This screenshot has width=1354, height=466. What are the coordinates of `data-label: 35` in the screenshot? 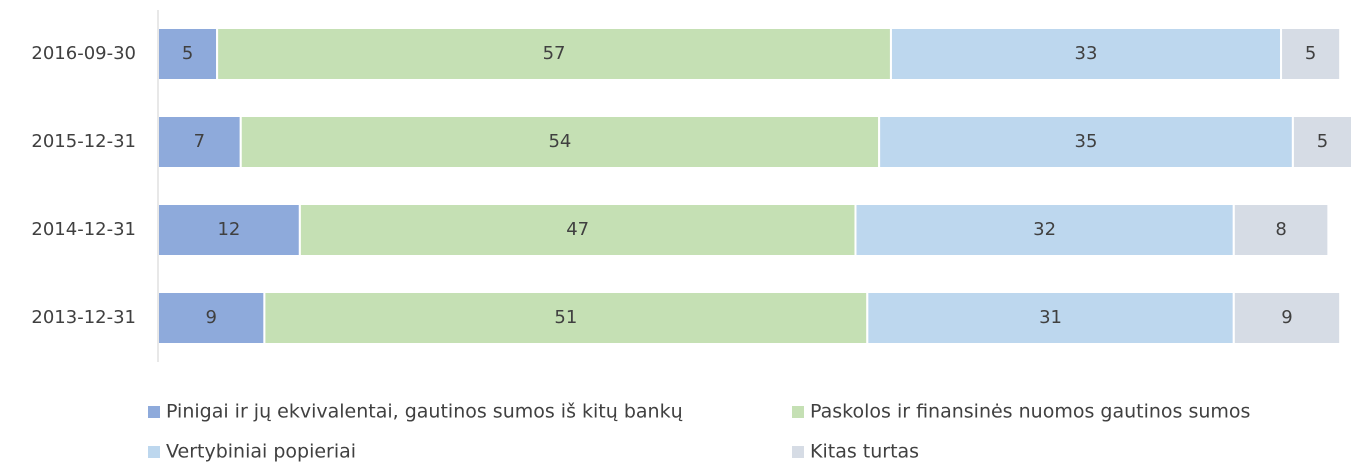 It's located at (1086, 141).